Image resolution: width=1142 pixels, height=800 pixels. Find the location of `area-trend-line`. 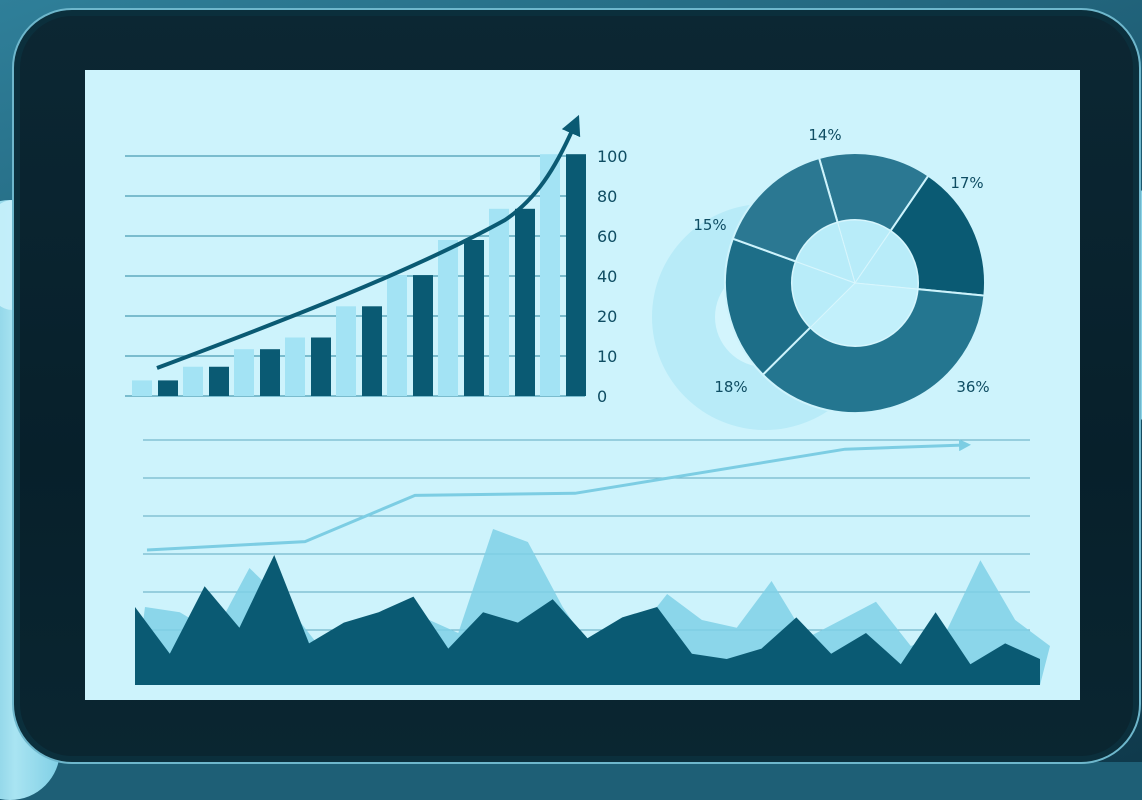

area-trend-line is located at coordinates (558, 495).